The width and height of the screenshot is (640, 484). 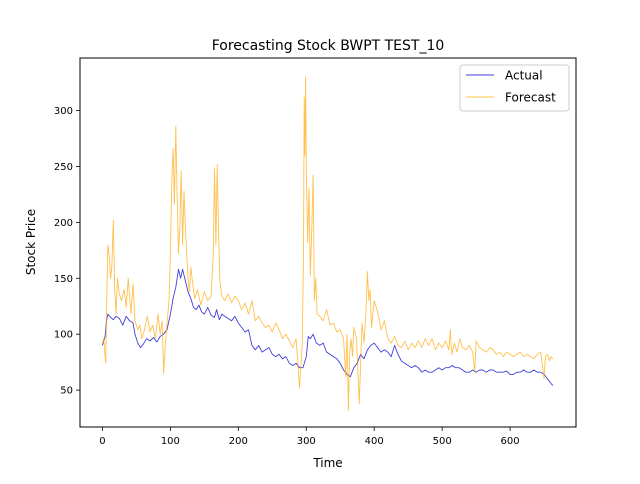 What do you see at coordinates (66, 391) in the screenshot?
I see `y-tick-label: 50` at bounding box center [66, 391].